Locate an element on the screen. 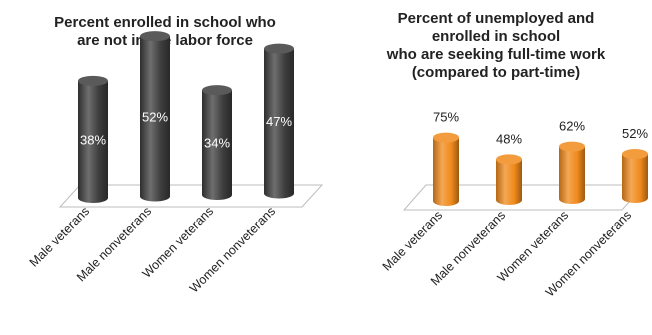 The width and height of the screenshot is (652, 335). data-label: 34% is located at coordinates (217, 143).